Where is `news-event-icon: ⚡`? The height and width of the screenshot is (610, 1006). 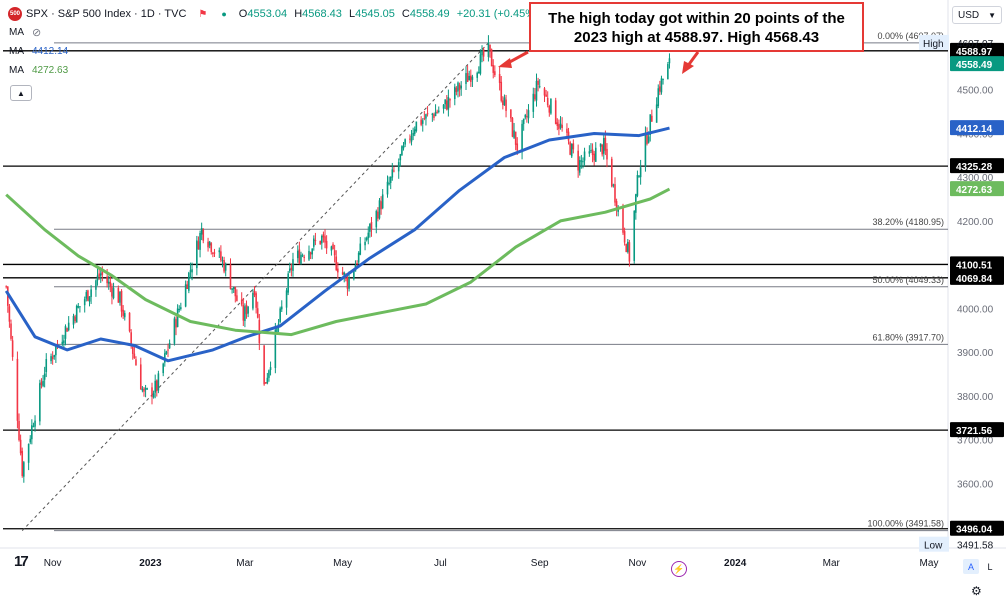 news-event-icon: ⚡ is located at coordinates (679, 569).